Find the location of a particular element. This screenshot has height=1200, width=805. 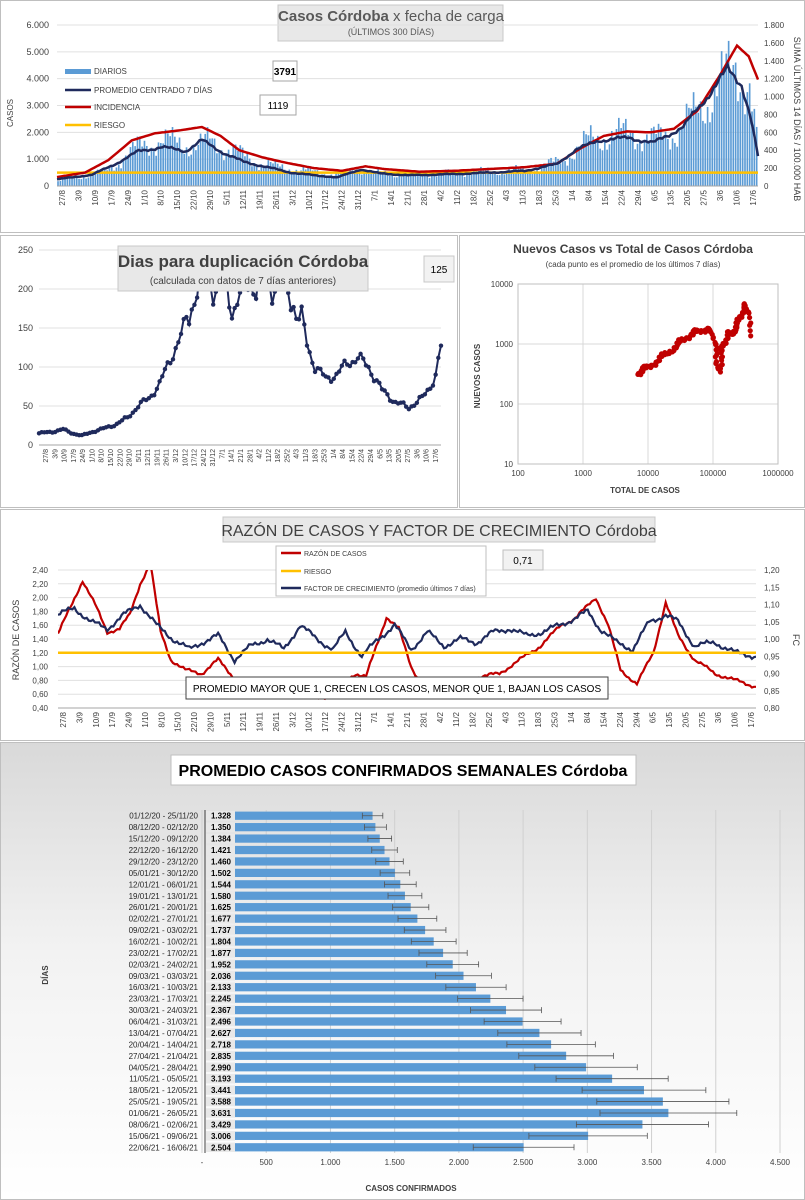

x-tick-label: 3/9 is located at coordinates (79, 717).